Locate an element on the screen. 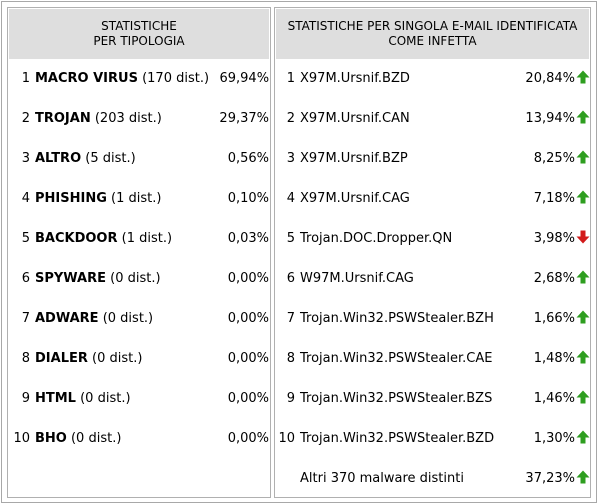 Image resolution: width=598 pixels, height=504 pixels. malware-percentage: 3,98% is located at coordinates (554, 238).